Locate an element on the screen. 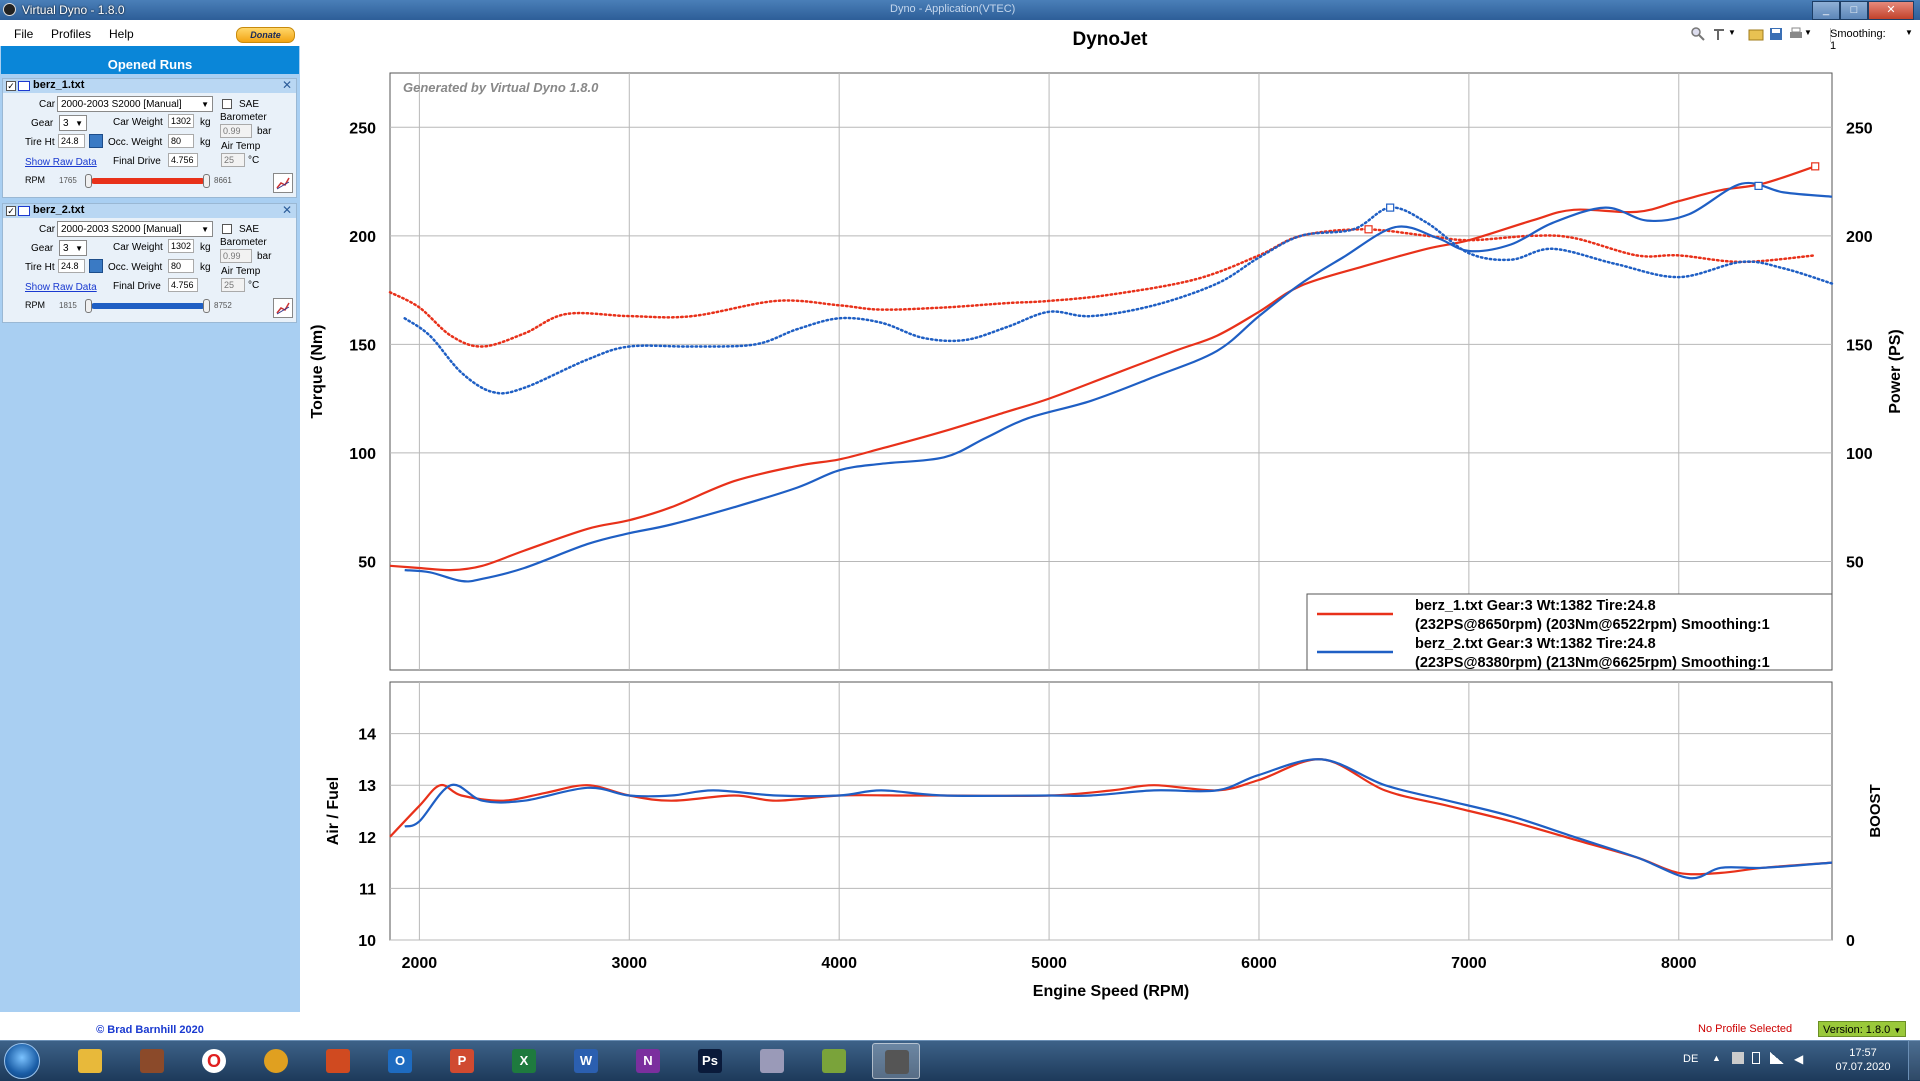  taskbar: O O P X W N Ps is located at coordinates (960, 1060).